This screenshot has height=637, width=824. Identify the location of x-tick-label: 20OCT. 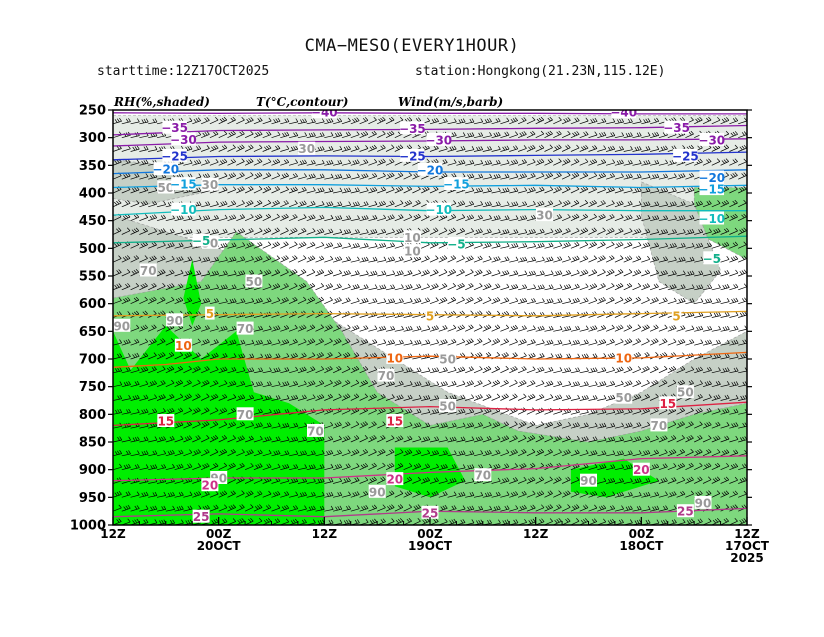
(219, 546).